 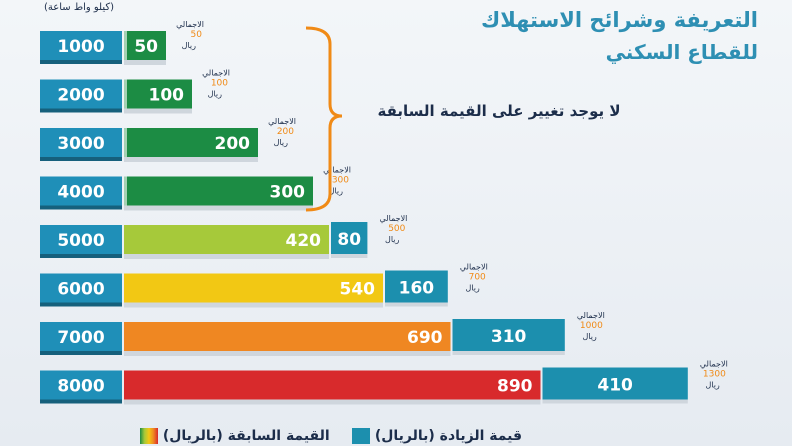 I want to click on tier-label: 3000, so click(x=80, y=144).